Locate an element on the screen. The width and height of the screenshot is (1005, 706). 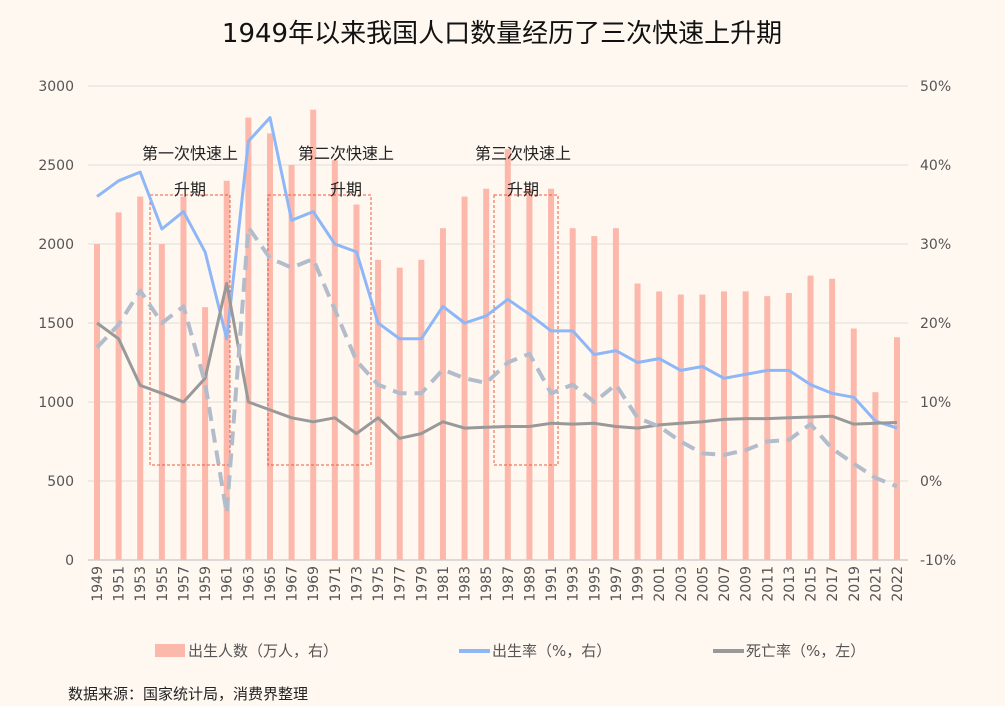
legend: 出生人数（万人，右） 出生率（%，右） 死亡率（%，左） is located at coordinates (510, 651).